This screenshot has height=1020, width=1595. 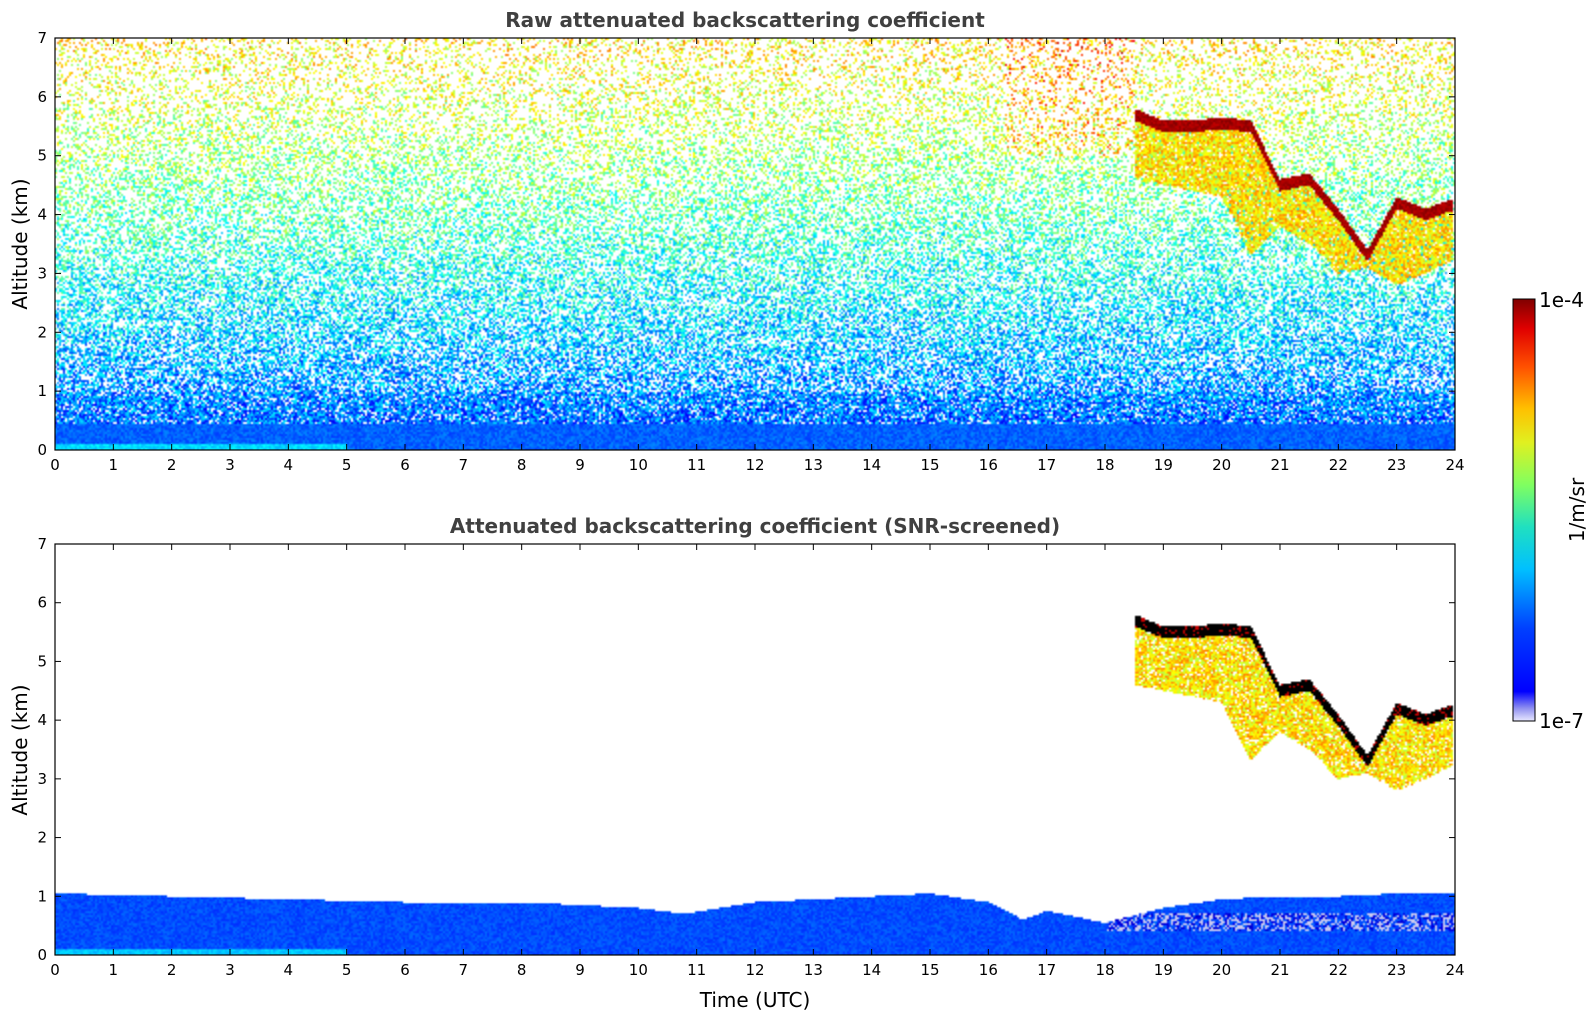 What do you see at coordinates (230, 465) in the screenshot?
I see `panel1-x-tick-label: 3` at bounding box center [230, 465].